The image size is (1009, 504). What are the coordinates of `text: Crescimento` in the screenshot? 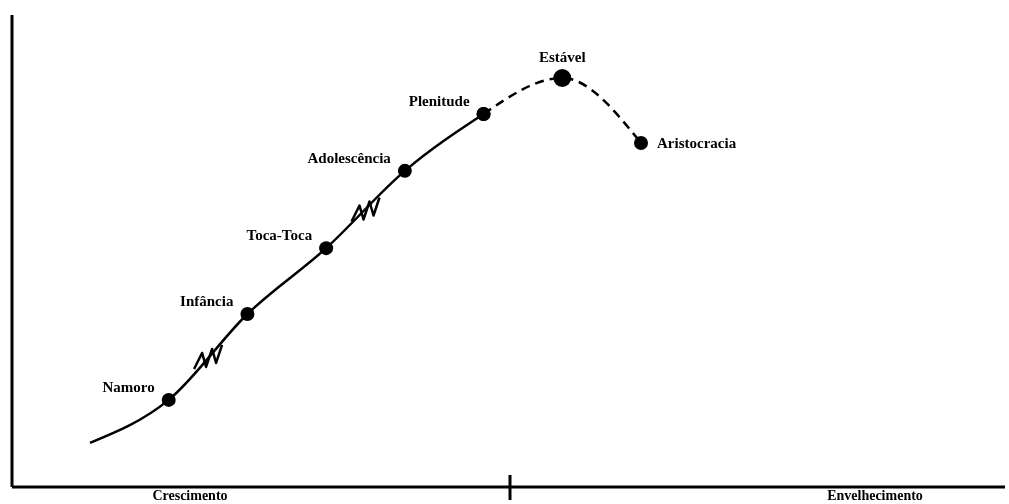 It's located at (190, 495).